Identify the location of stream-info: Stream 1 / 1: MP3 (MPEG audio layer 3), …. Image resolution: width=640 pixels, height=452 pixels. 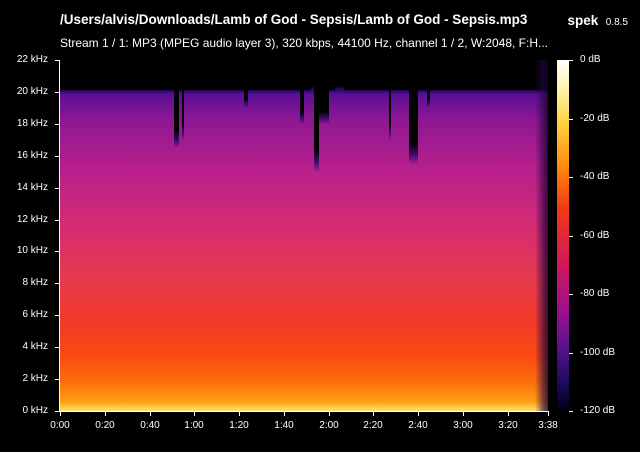
(304, 43).